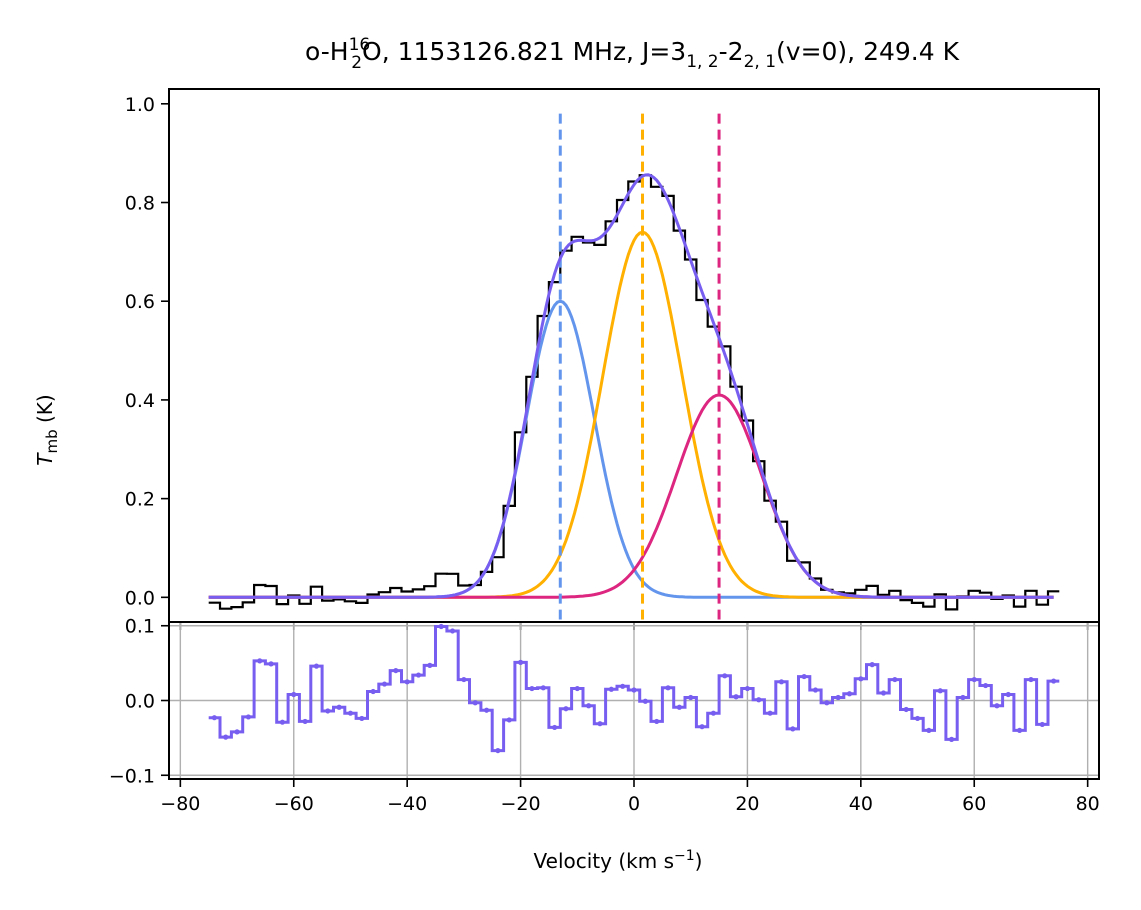 The width and height of the screenshot is (1141, 910). What do you see at coordinates (140, 401) in the screenshot?
I see `top-y-tick-label: 0.4` at bounding box center [140, 401].